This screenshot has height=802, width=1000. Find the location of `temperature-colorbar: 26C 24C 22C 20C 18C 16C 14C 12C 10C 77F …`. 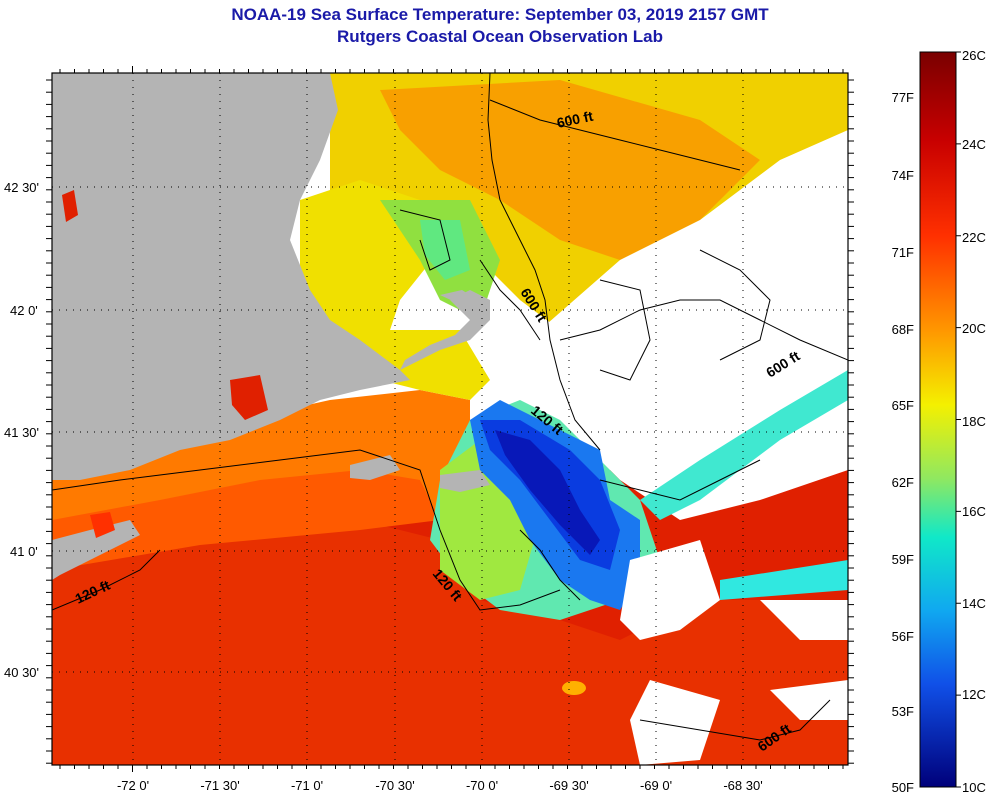

temperature-colorbar: 26C 24C 22C 20C 18C 16C 14C 12C 10C 77F … is located at coordinates (939, 421).